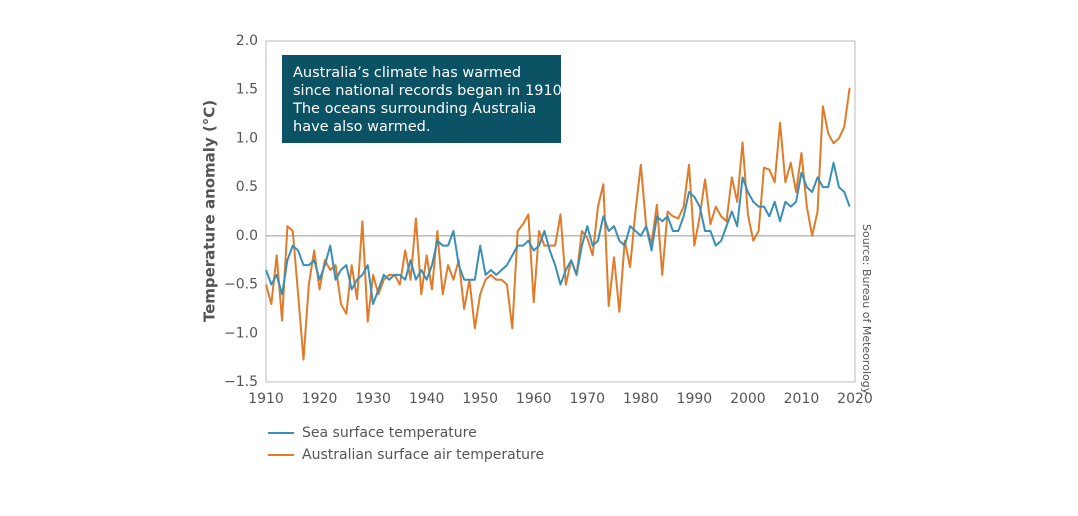 This screenshot has height=516, width=1078. Describe the element at coordinates (266, 399) in the screenshot. I see `x-tick-label: 1910` at that location.